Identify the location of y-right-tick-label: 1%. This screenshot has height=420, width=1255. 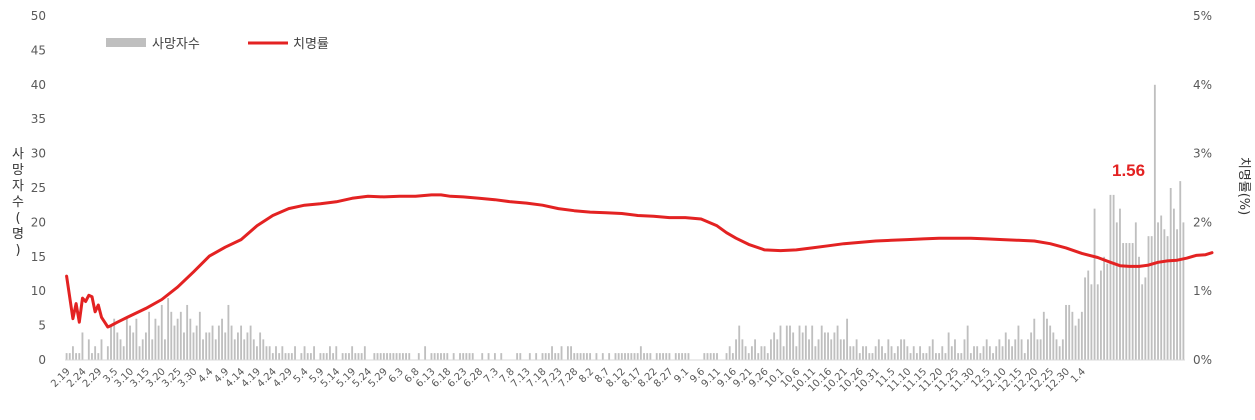
(1202, 291).